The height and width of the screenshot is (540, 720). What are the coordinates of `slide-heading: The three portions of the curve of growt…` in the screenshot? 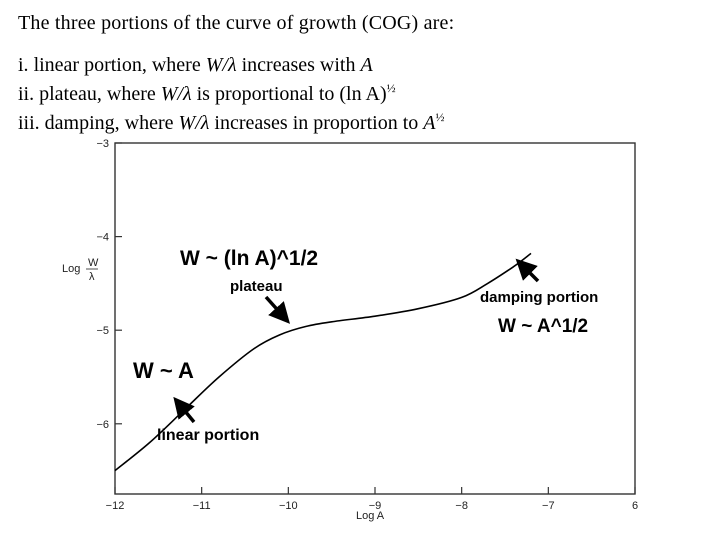 It's located at (236, 23).